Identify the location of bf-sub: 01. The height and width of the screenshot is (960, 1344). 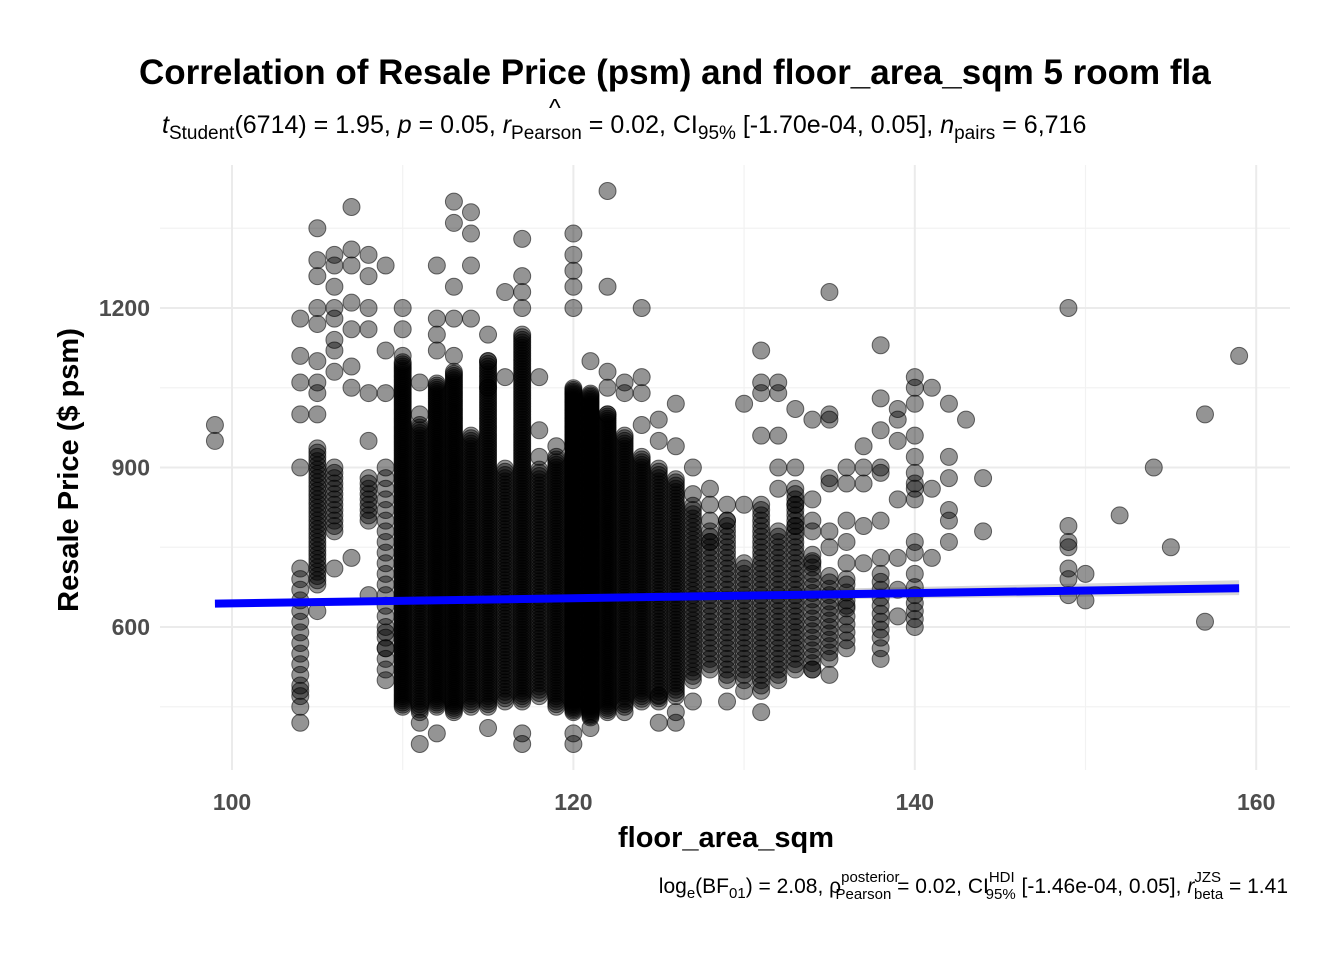
(737, 893).